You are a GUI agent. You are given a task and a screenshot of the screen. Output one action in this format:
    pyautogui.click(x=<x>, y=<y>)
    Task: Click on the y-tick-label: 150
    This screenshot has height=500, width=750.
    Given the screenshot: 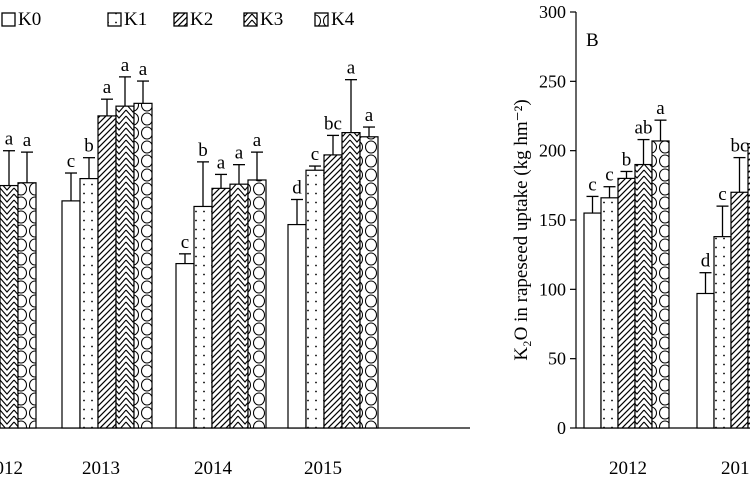 What is the action you would take?
    pyautogui.click(x=552, y=220)
    